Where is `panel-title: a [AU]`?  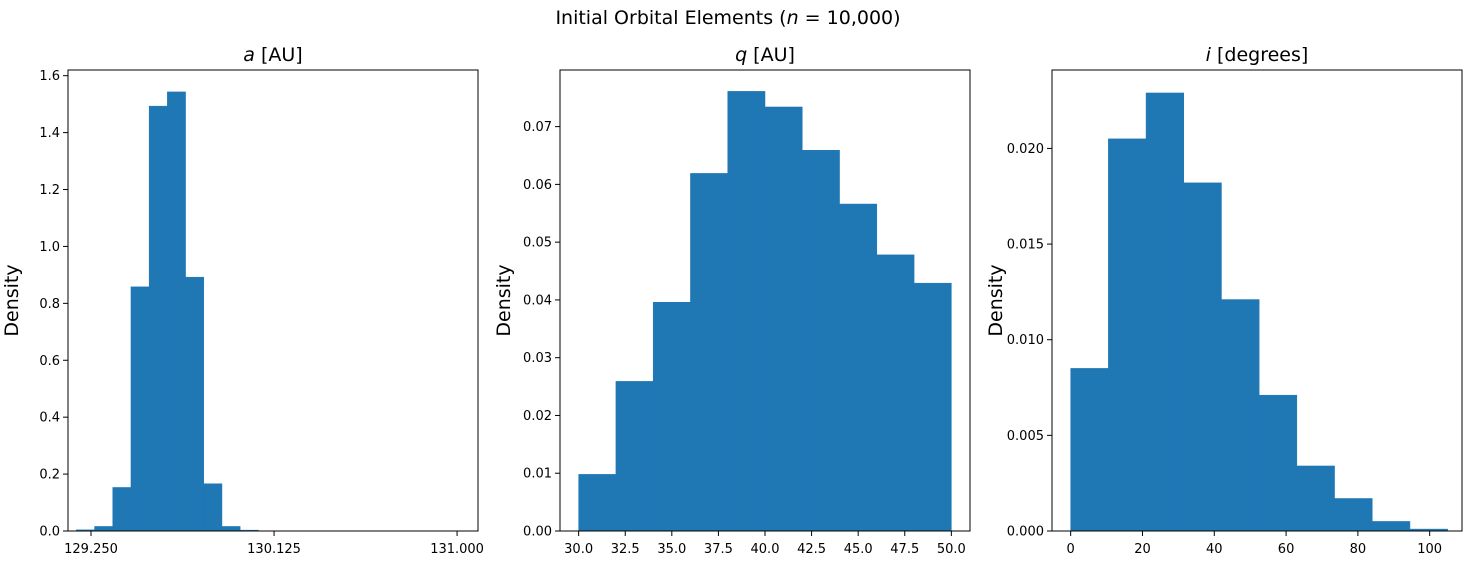 panel-title: a [AU] is located at coordinates (272, 55).